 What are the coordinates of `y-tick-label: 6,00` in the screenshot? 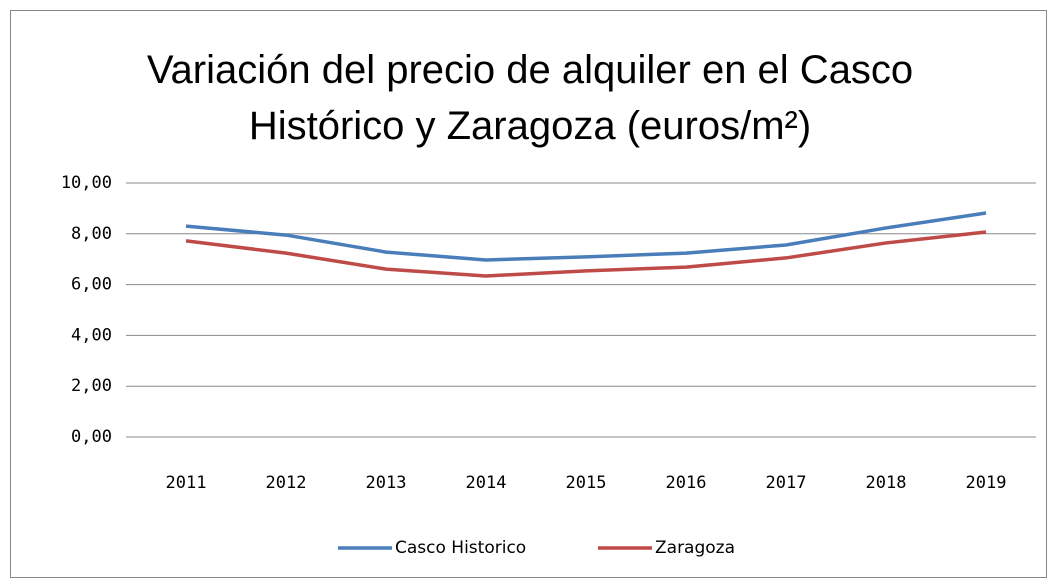 It's located at (91, 285).